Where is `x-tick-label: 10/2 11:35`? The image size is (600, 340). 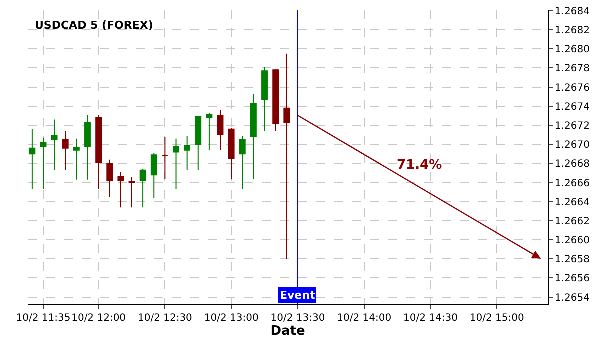
x-tick-label: 10/2 11:35 is located at coordinates (43, 318).